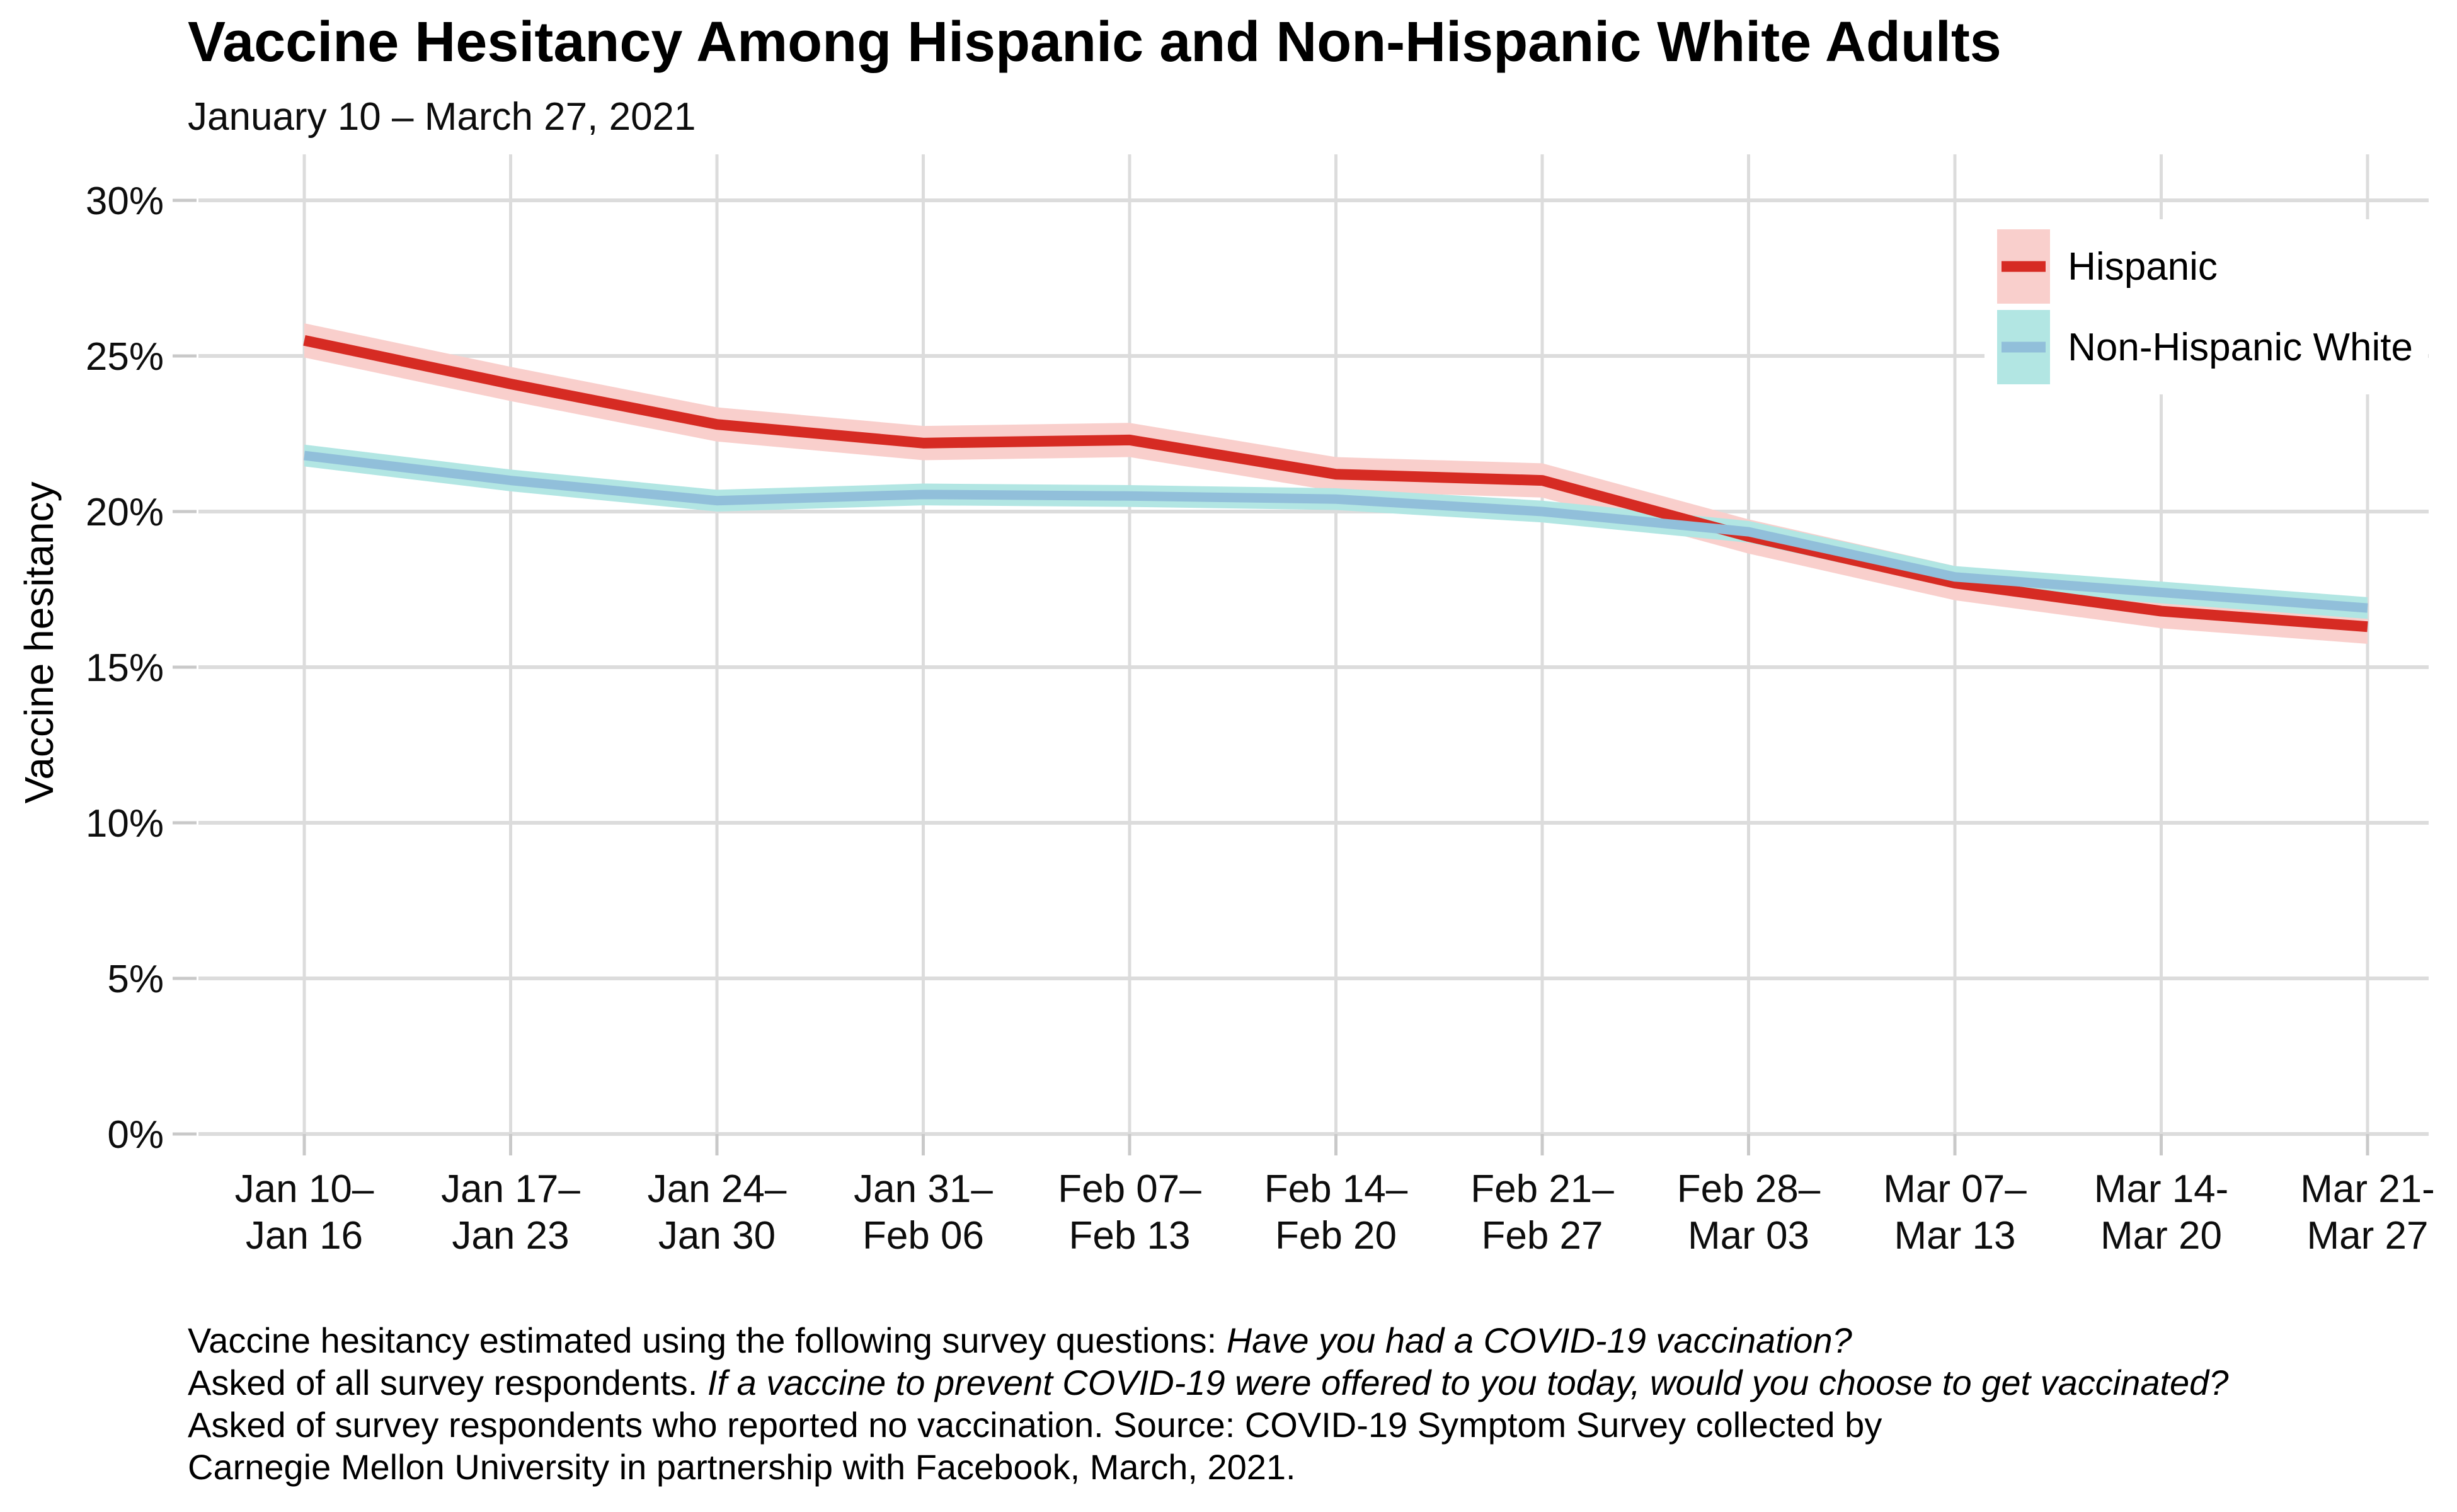 This screenshot has width=2457, height=1512. Describe the element at coordinates (2240, 347) in the screenshot. I see `legend-label-non-hispanic-white: Non-Hispanic White` at that location.